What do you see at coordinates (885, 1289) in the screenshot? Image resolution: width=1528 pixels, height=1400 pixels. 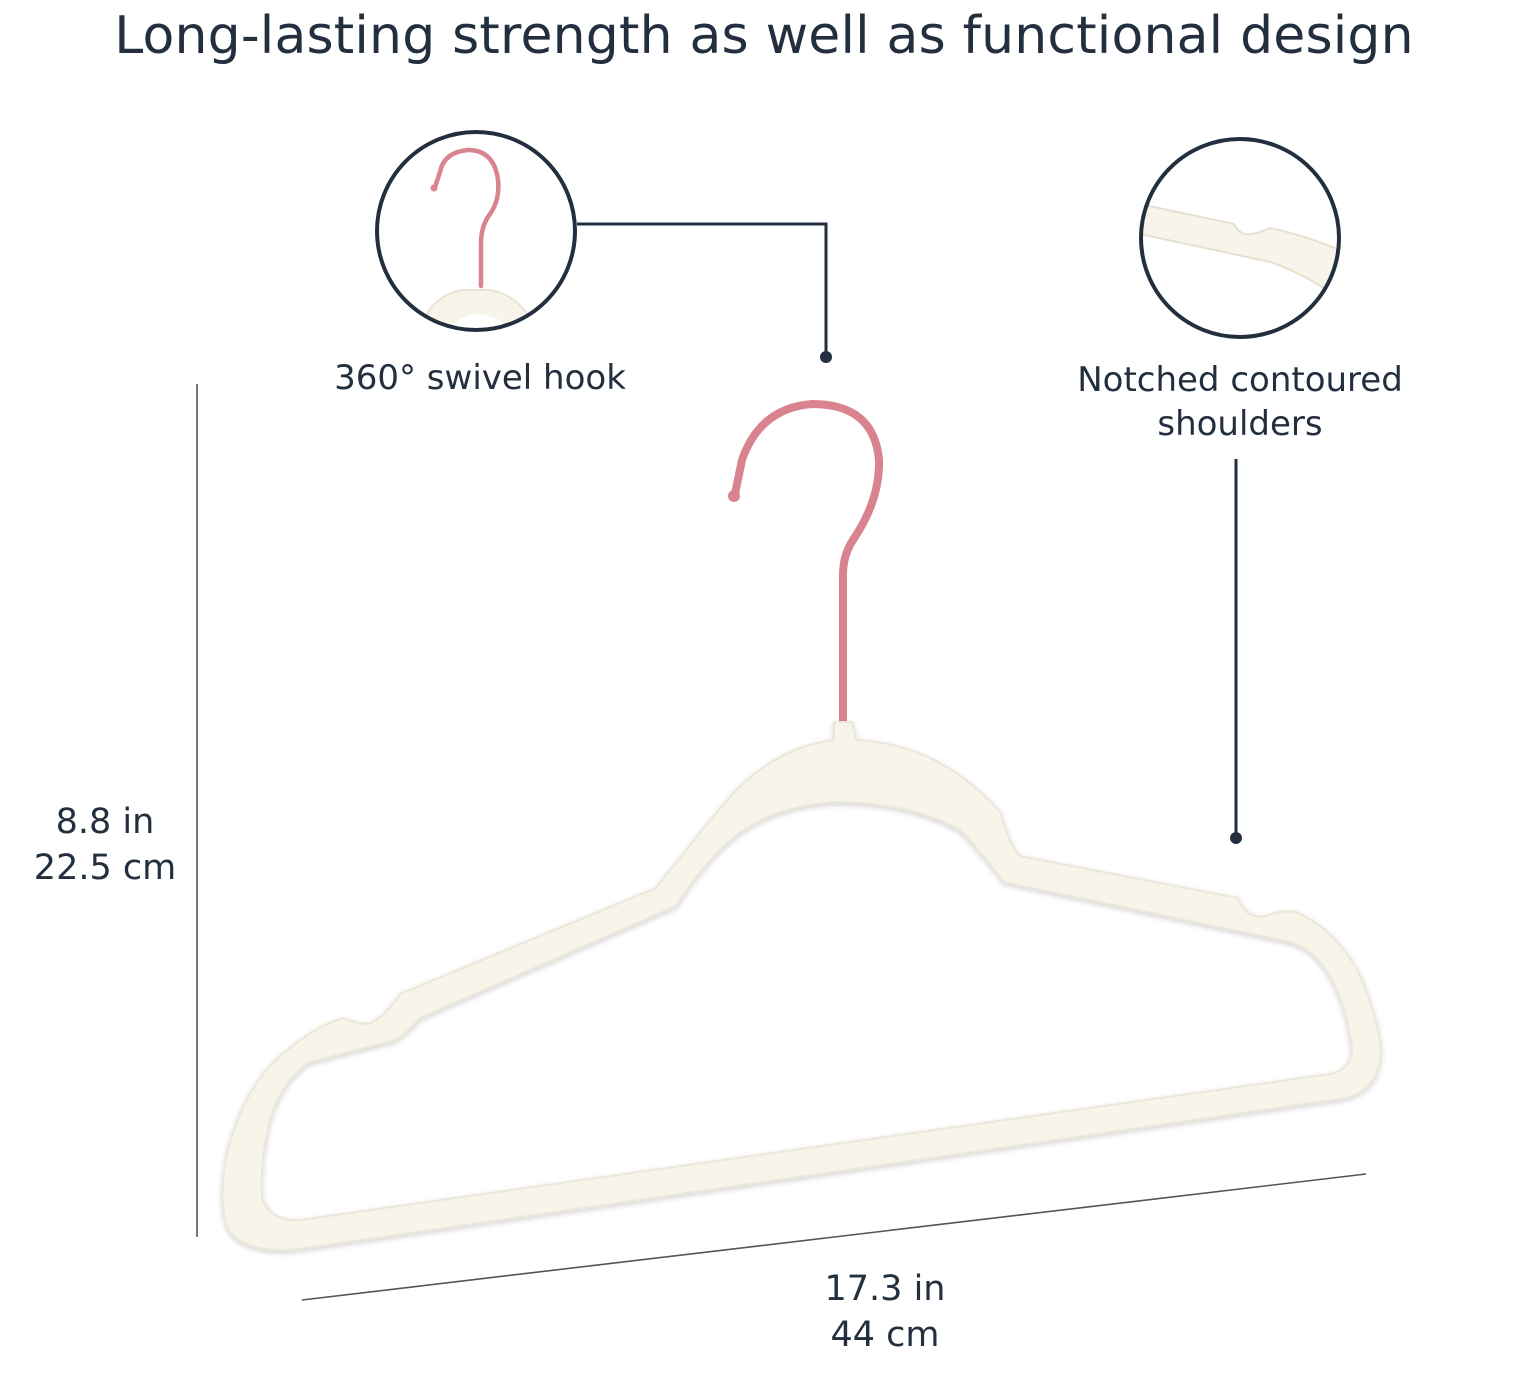 I see `width-inches: 17.3 in` at bounding box center [885, 1289].